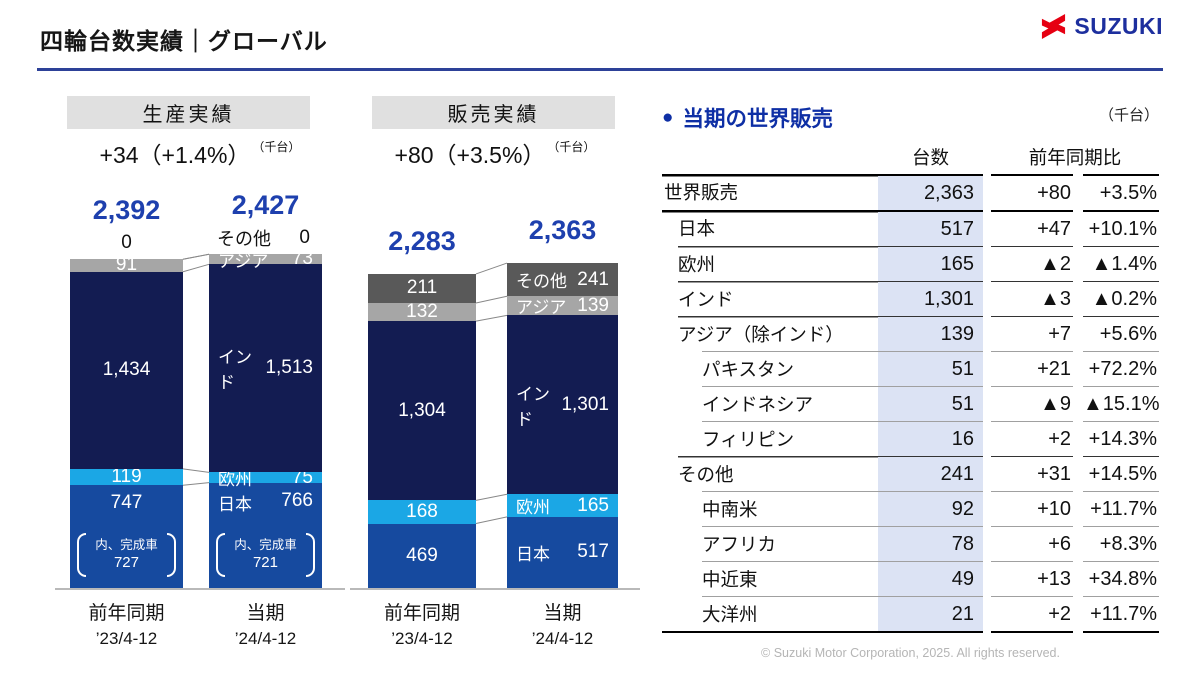  What do you see at coordinates (930, 578) in the screenshot?
I see `volume-cell: 49` at bounding box center [930, 578].